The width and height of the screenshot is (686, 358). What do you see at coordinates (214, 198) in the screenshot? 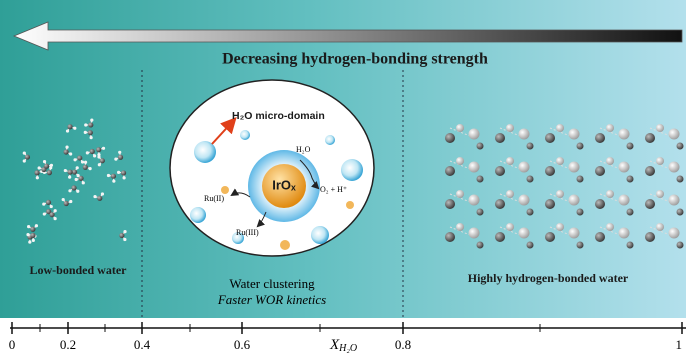
I see `ru2: Ru(II)` at bounding box center [214, 198].